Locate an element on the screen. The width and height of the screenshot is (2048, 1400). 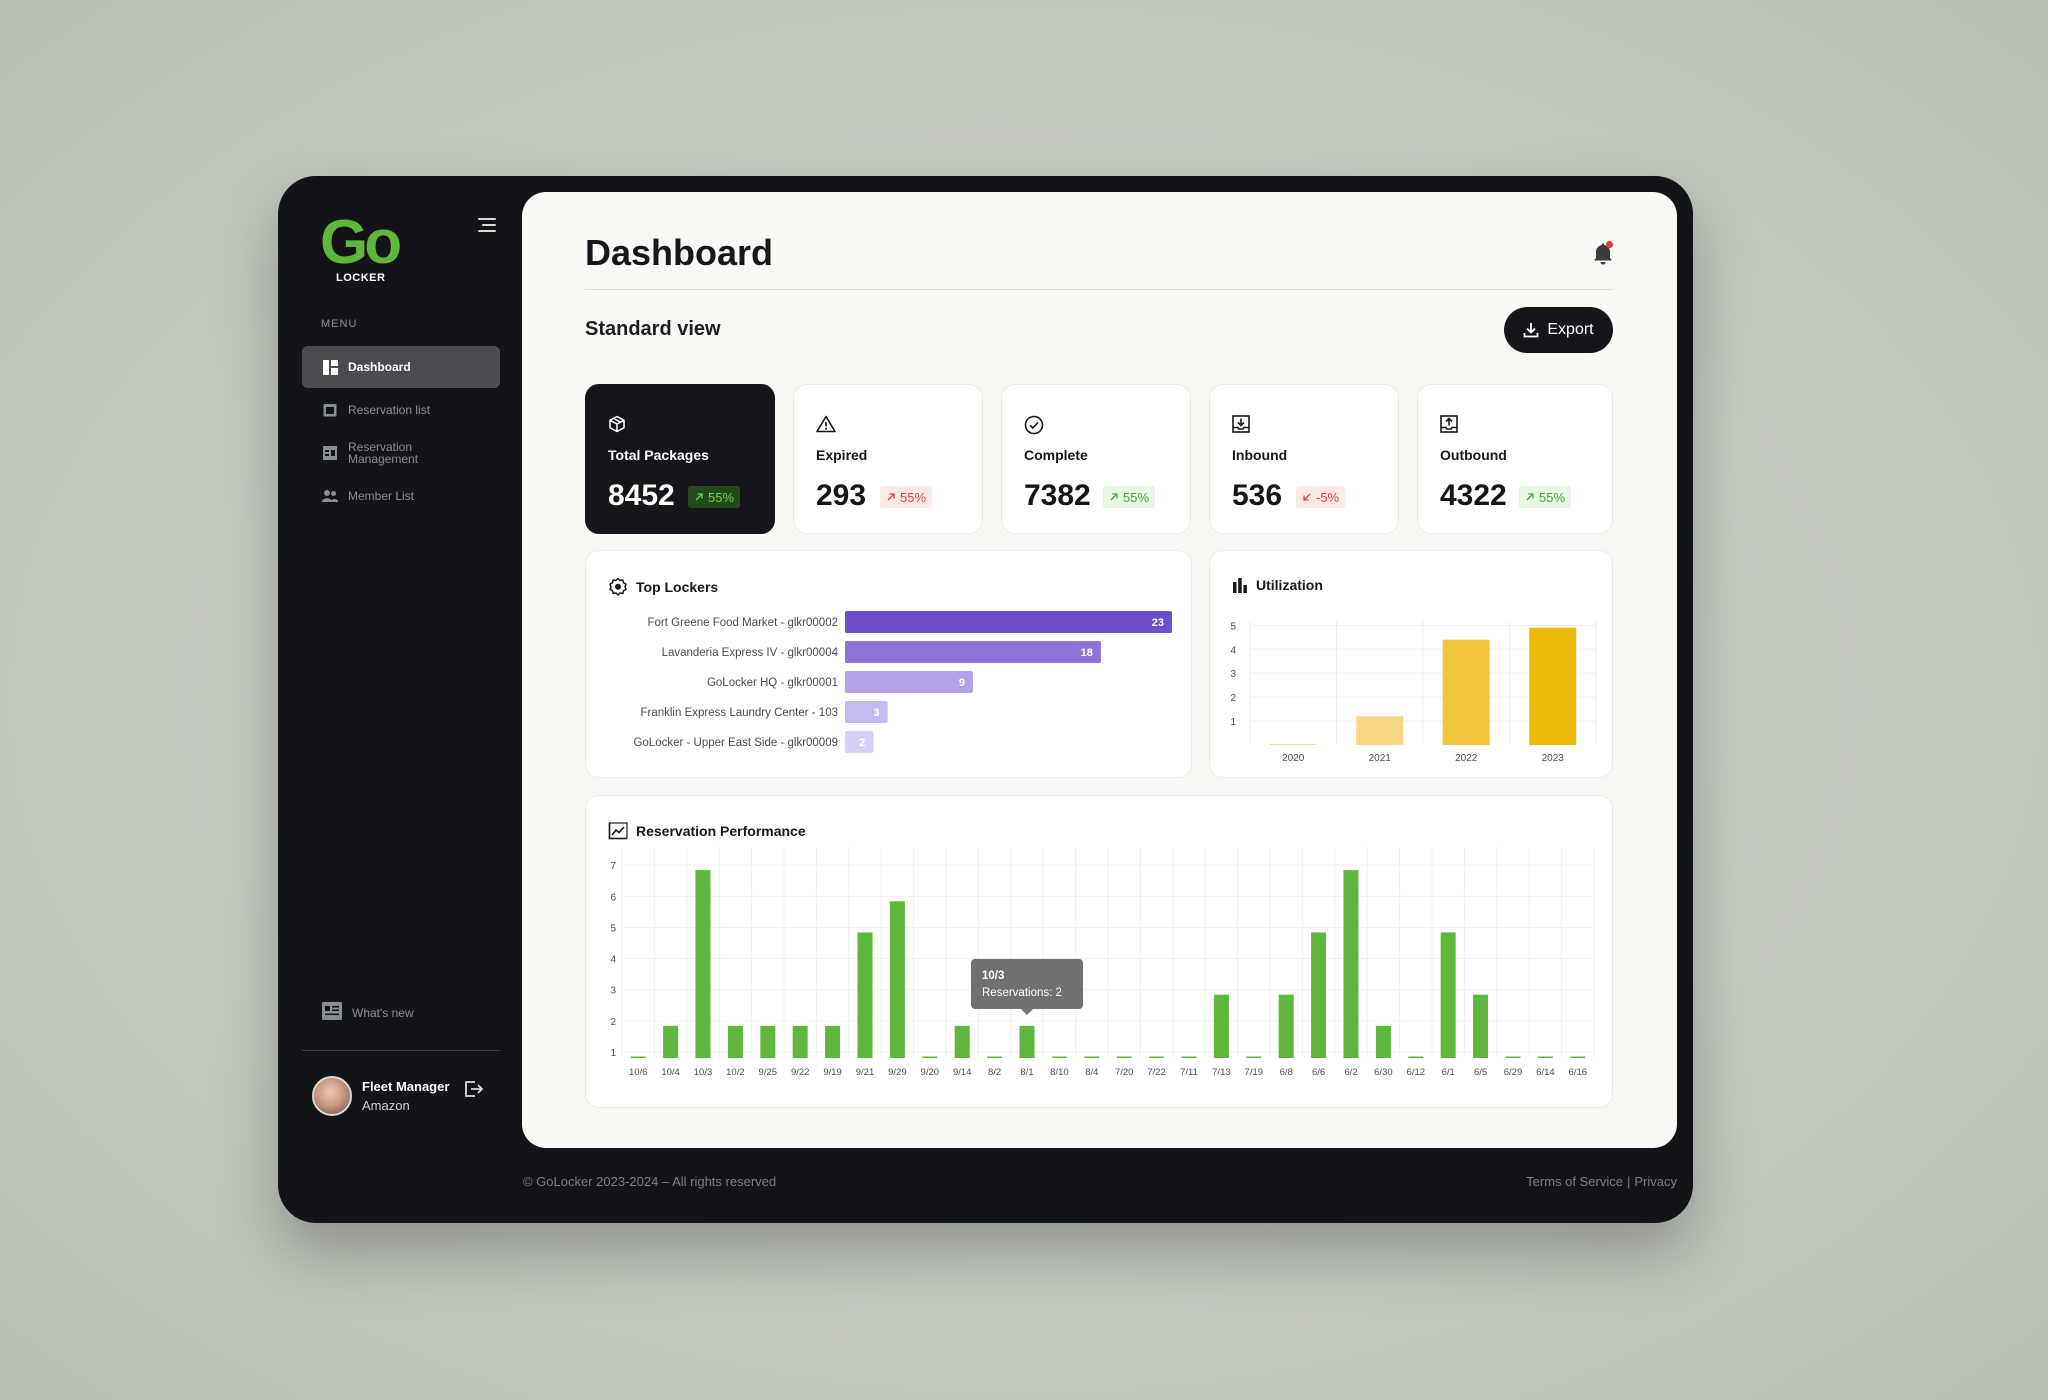
x-tick-label: 2022 is located at coordinates (1466, 758).